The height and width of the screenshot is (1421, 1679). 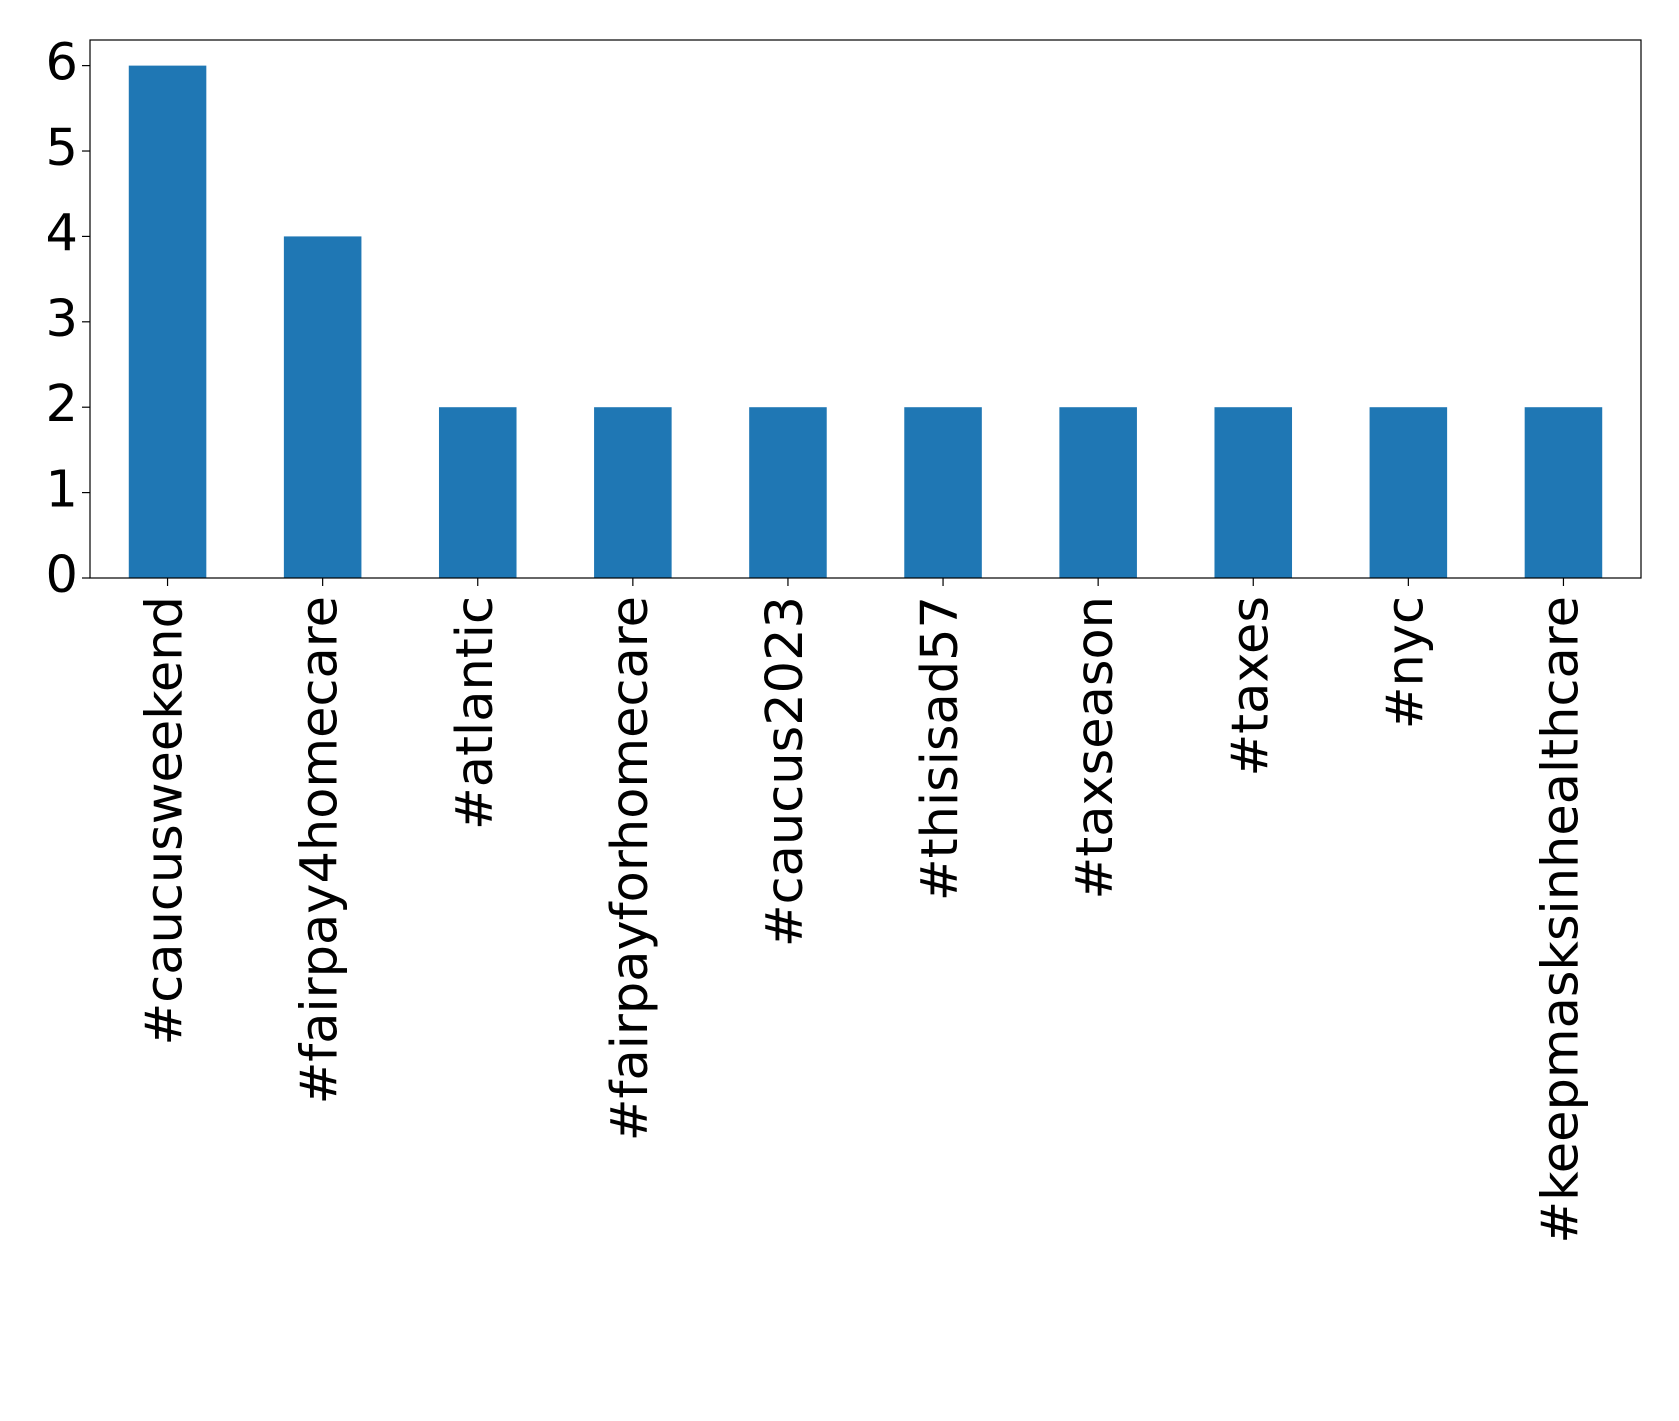 What do you see at coordinates (62, 575) in the screenshot?
I see `y-tick-label: 0` at bounding box center [62, 575].